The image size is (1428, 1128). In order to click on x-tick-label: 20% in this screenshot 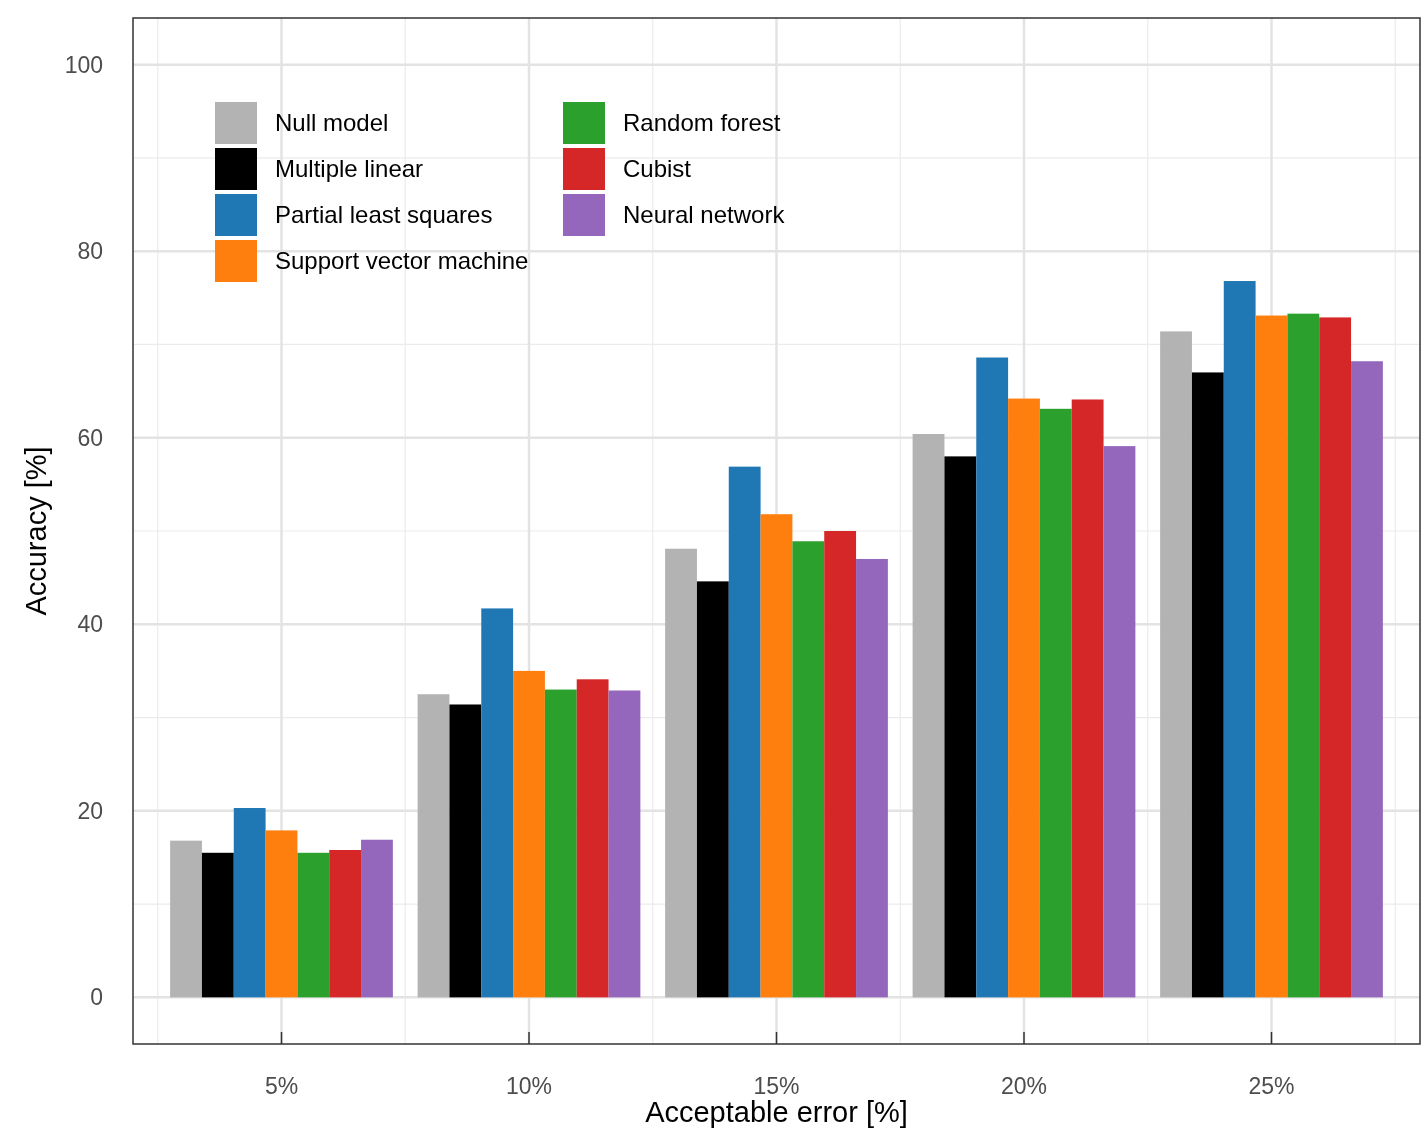, I will do `click(1024, 1086)`.